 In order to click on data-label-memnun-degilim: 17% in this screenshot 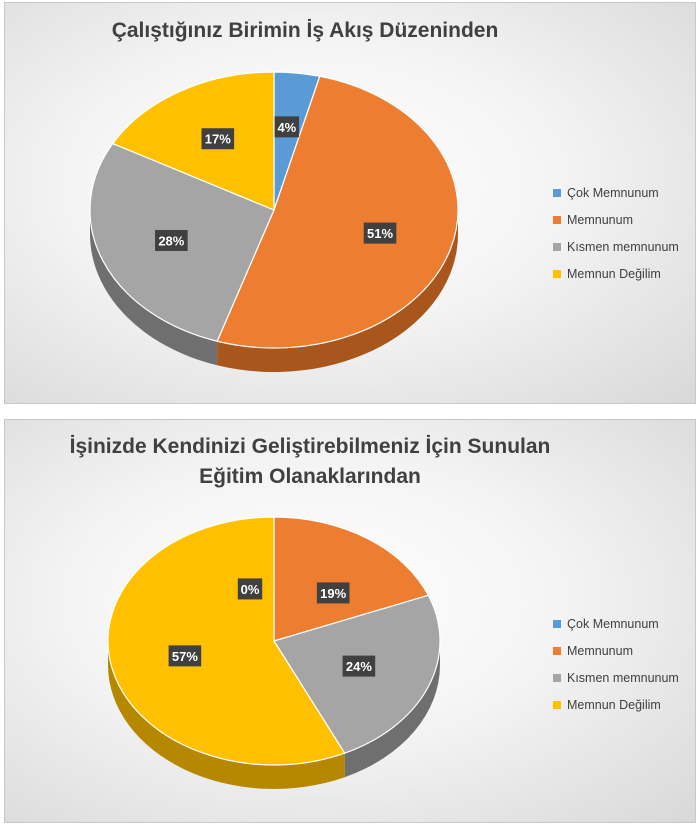, I will do `click(218, 139)`.